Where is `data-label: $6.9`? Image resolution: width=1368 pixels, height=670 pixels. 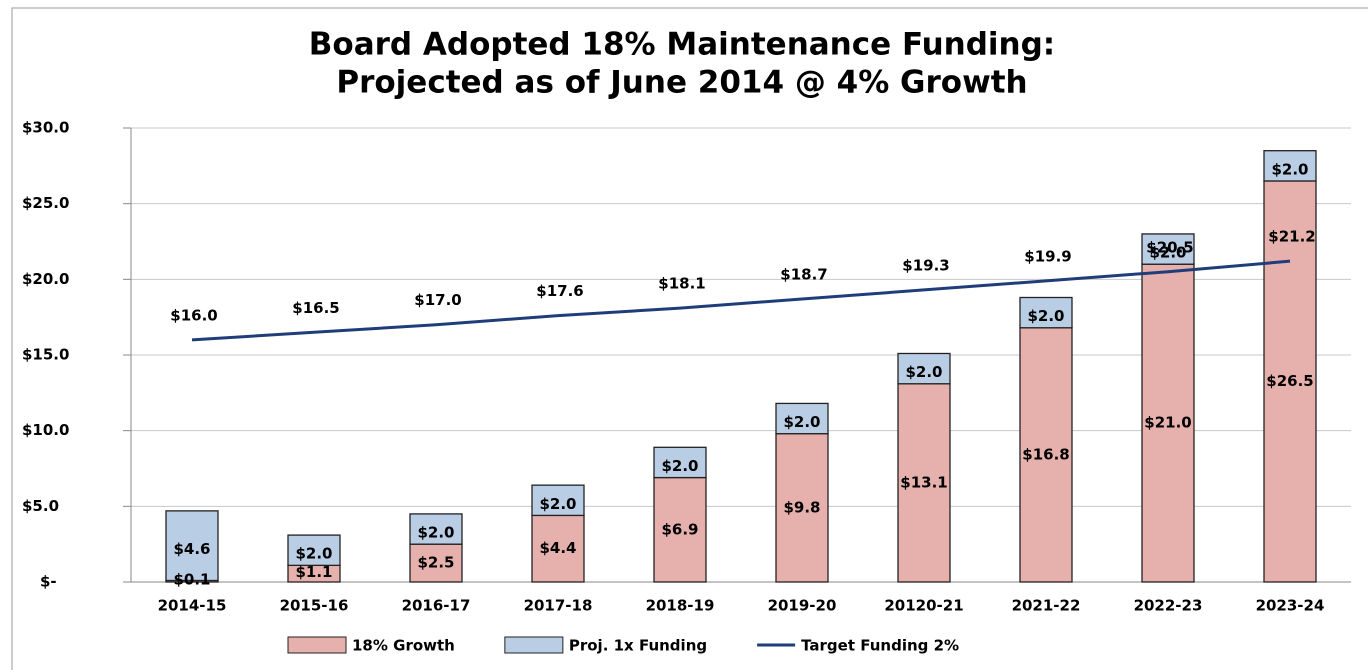 data-label: $6.9 is located at coordinates (679, 529).